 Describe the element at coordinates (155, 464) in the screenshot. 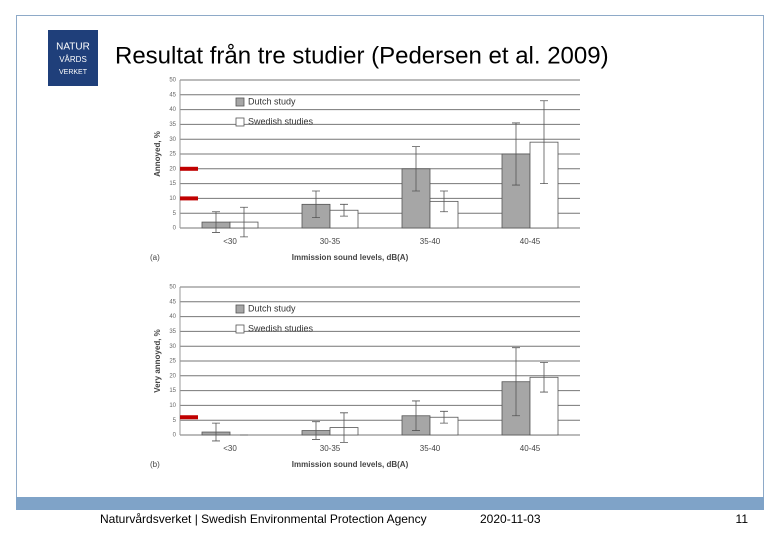

I see `panel-label: (b)` at that location.